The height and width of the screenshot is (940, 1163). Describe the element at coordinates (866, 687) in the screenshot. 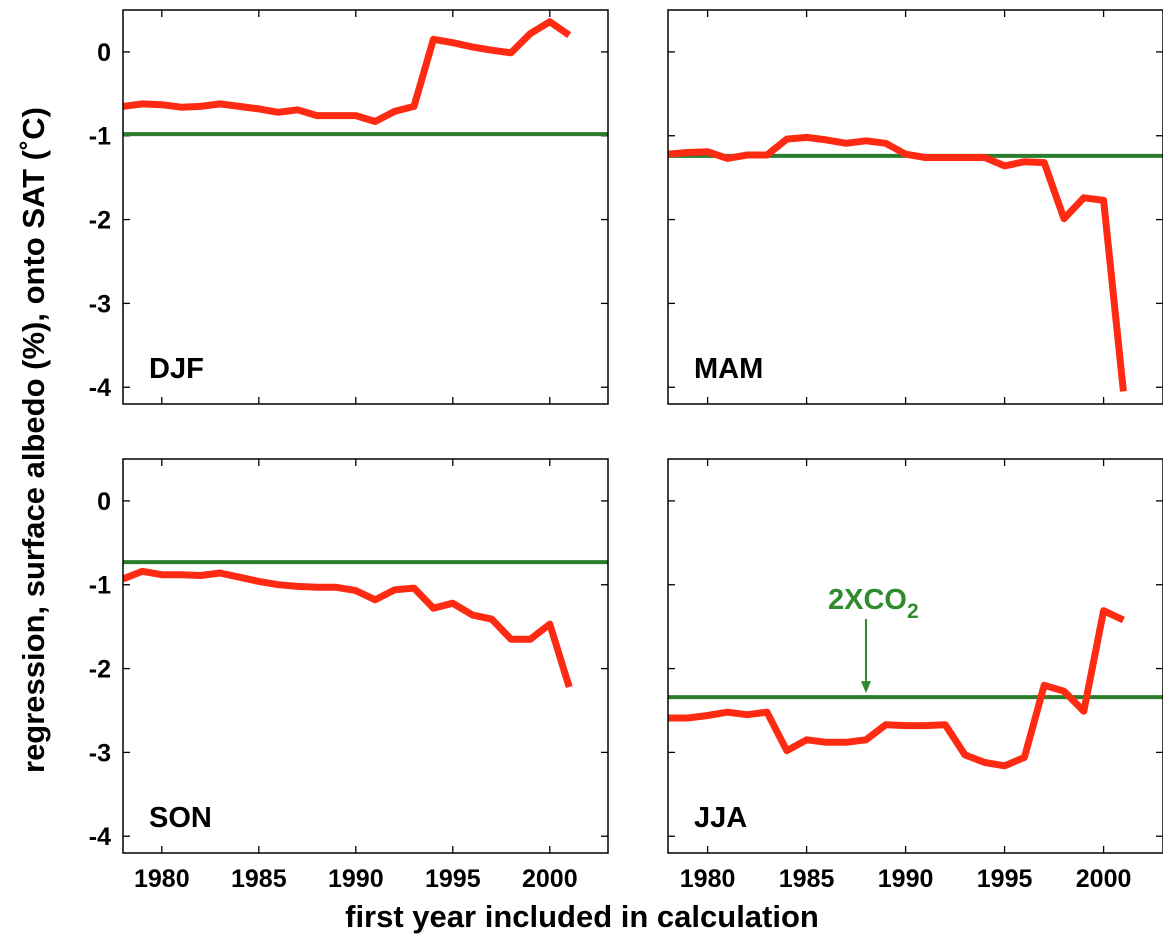

I see `annotation-arrow-head` at that location.